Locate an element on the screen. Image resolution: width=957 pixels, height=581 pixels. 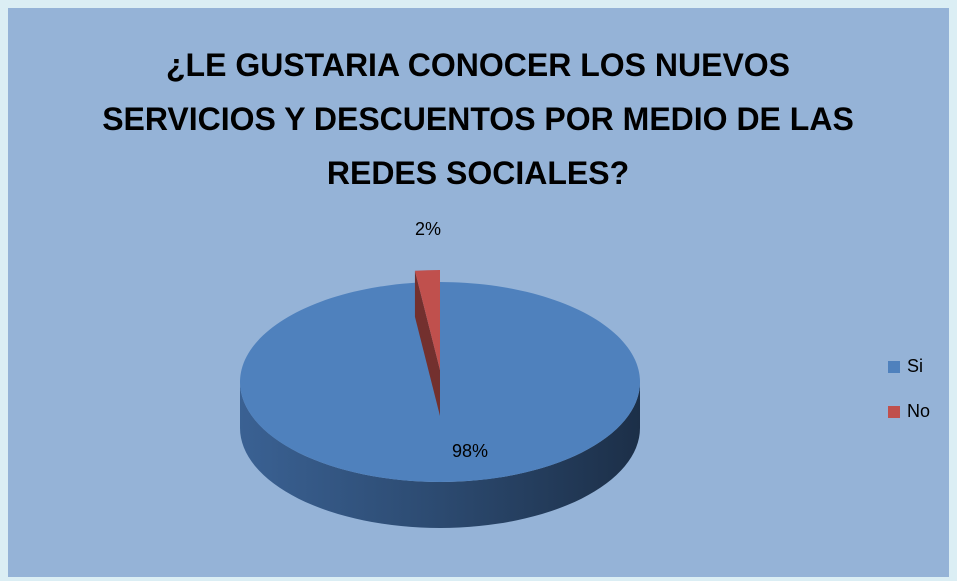
legend-label: Si is located at coordinates (915, 366).